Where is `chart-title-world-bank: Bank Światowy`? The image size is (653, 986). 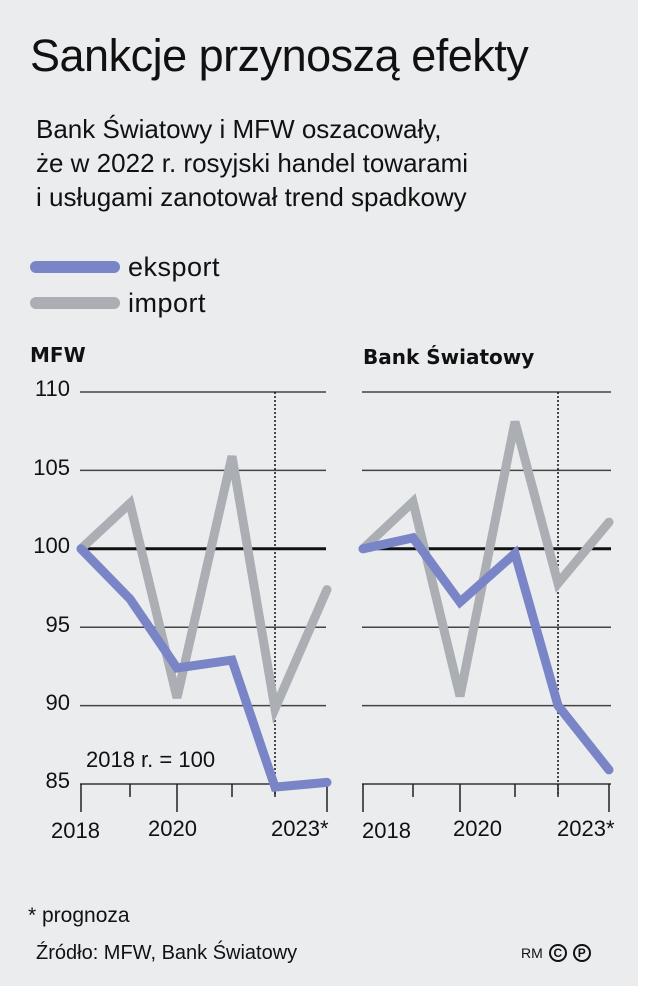
chart-title-world-bank: Bank Światowy is located at coordinates (449, 357).